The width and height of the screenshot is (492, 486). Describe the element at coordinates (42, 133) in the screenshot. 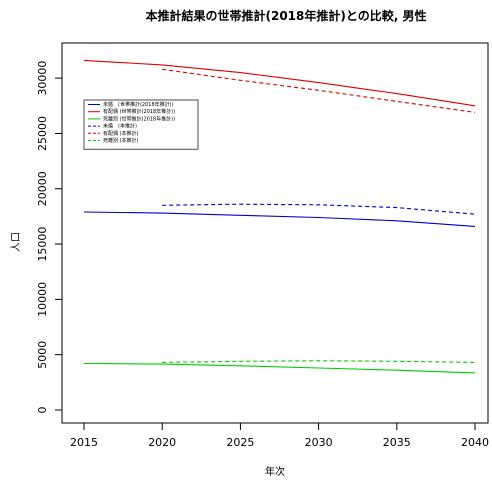

I see `y-tick-label: 25000` at that location.